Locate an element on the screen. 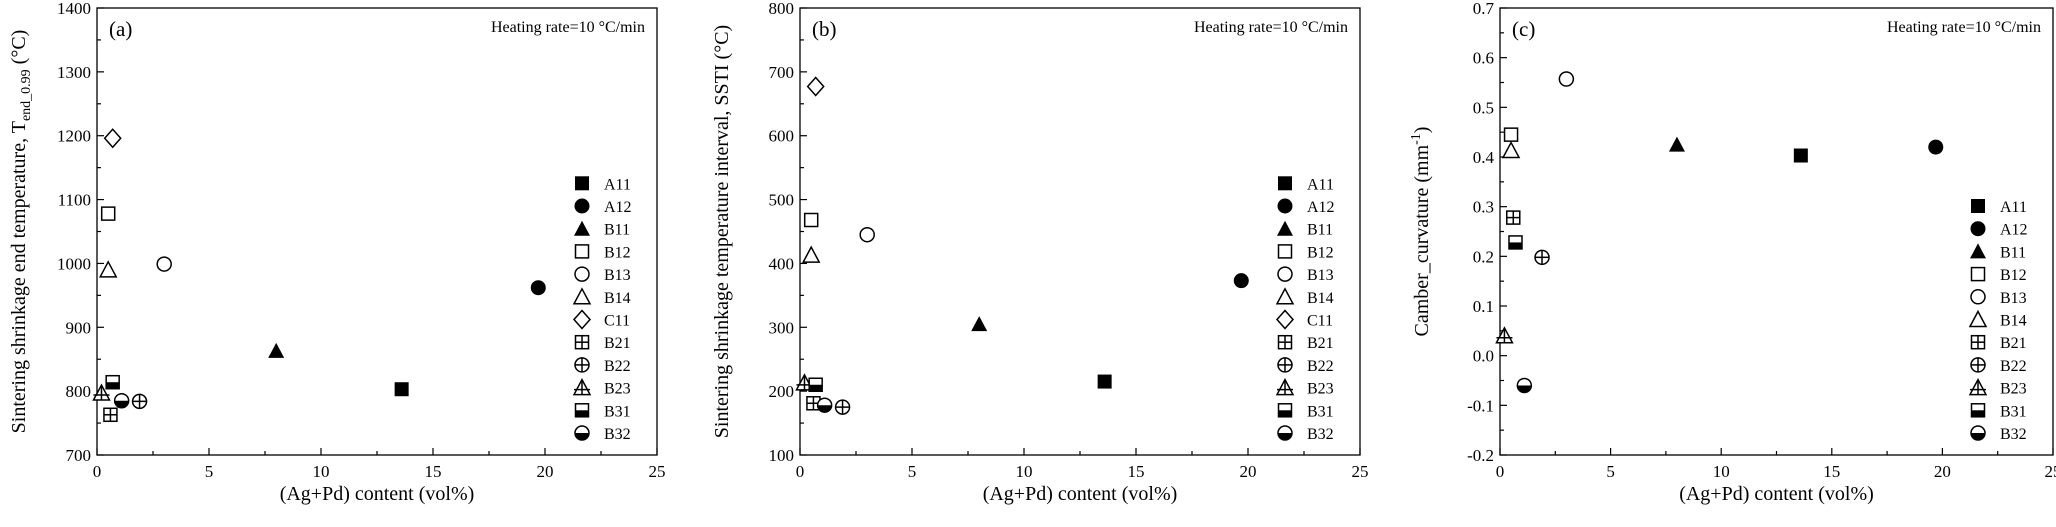 This screenshot has height=527, width=2056. marker-legend-A12 is located at coordinates (1978, 229).